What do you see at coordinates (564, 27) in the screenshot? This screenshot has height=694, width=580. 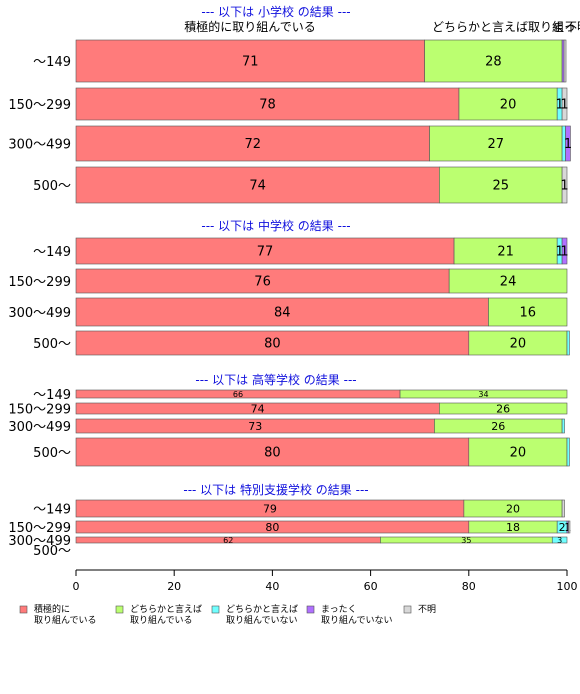 I see `top-series-label: まっ` at bounding box center [564, 27].